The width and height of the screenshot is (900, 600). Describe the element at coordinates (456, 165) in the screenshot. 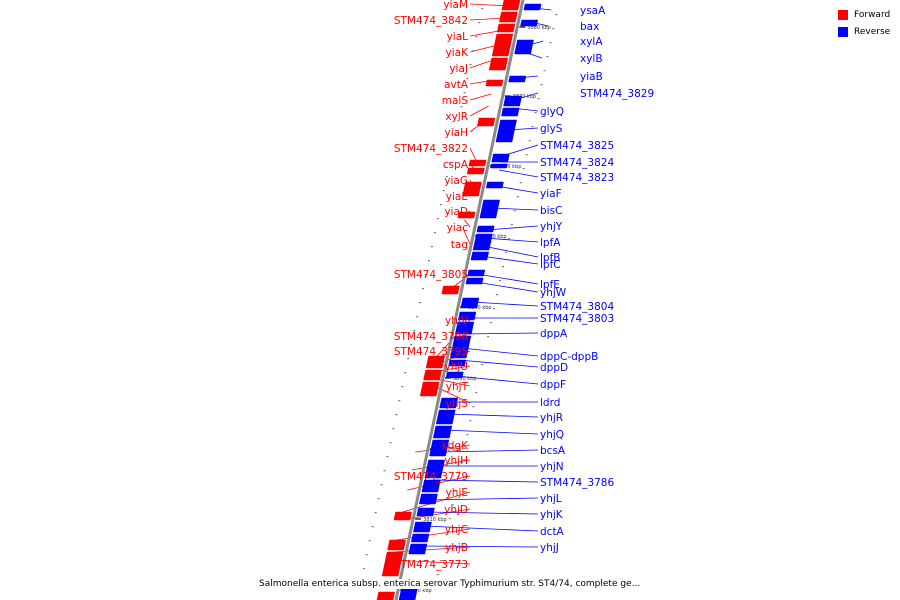

I see `forward-gene-label: cspA` at that location.